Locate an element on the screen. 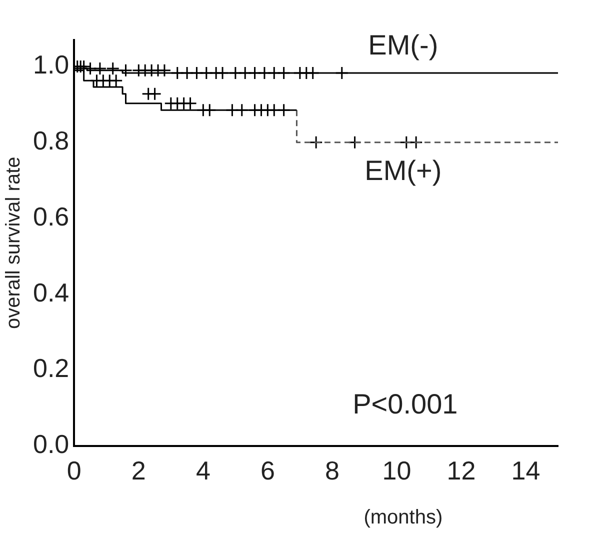 The height and width of the screenshot is (543, 592). x-tick-label: 8 is located at coordinates (332, 471).